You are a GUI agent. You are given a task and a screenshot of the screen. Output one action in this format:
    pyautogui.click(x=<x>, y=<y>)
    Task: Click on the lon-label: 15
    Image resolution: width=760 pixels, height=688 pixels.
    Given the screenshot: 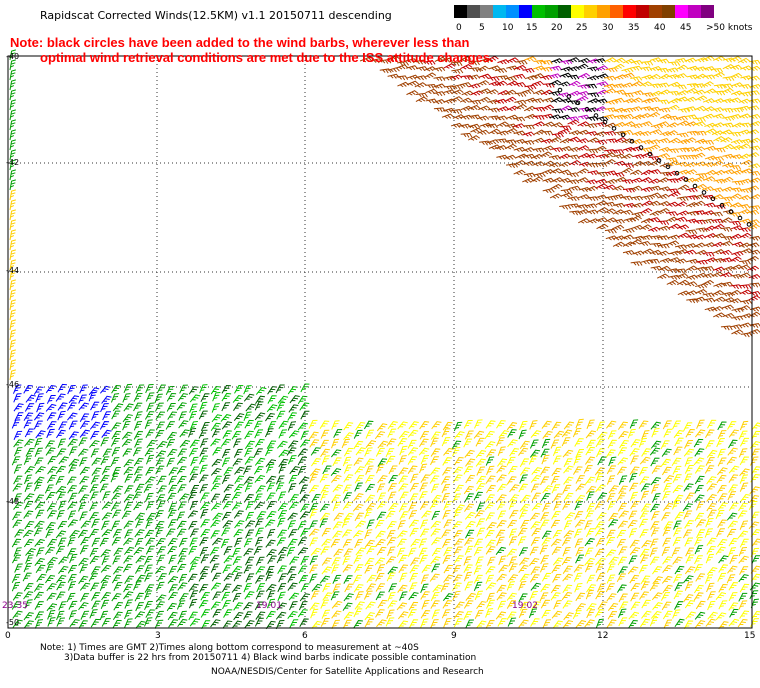 What is the action you would take?
    pyautogui.click(x=750, y=636)
    